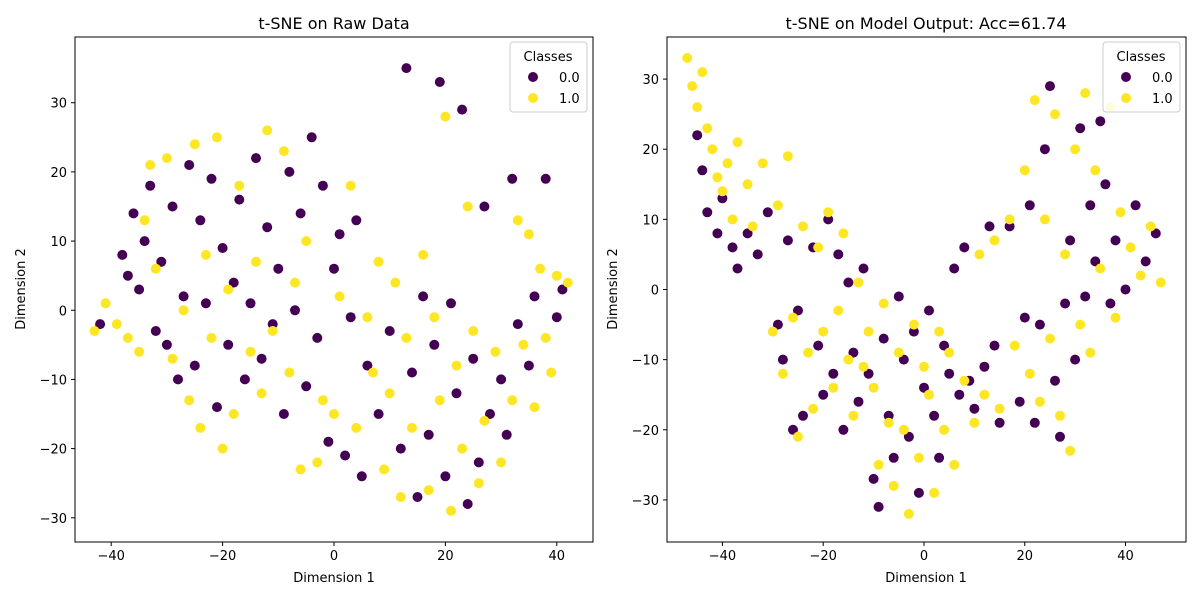 Image resolution: width=1200 pixels, height=600 pixels. What do you see at coordinates (58, 104) in the screenshot?
I see `y-tick-label: 30` at bounding box center [58, 104].